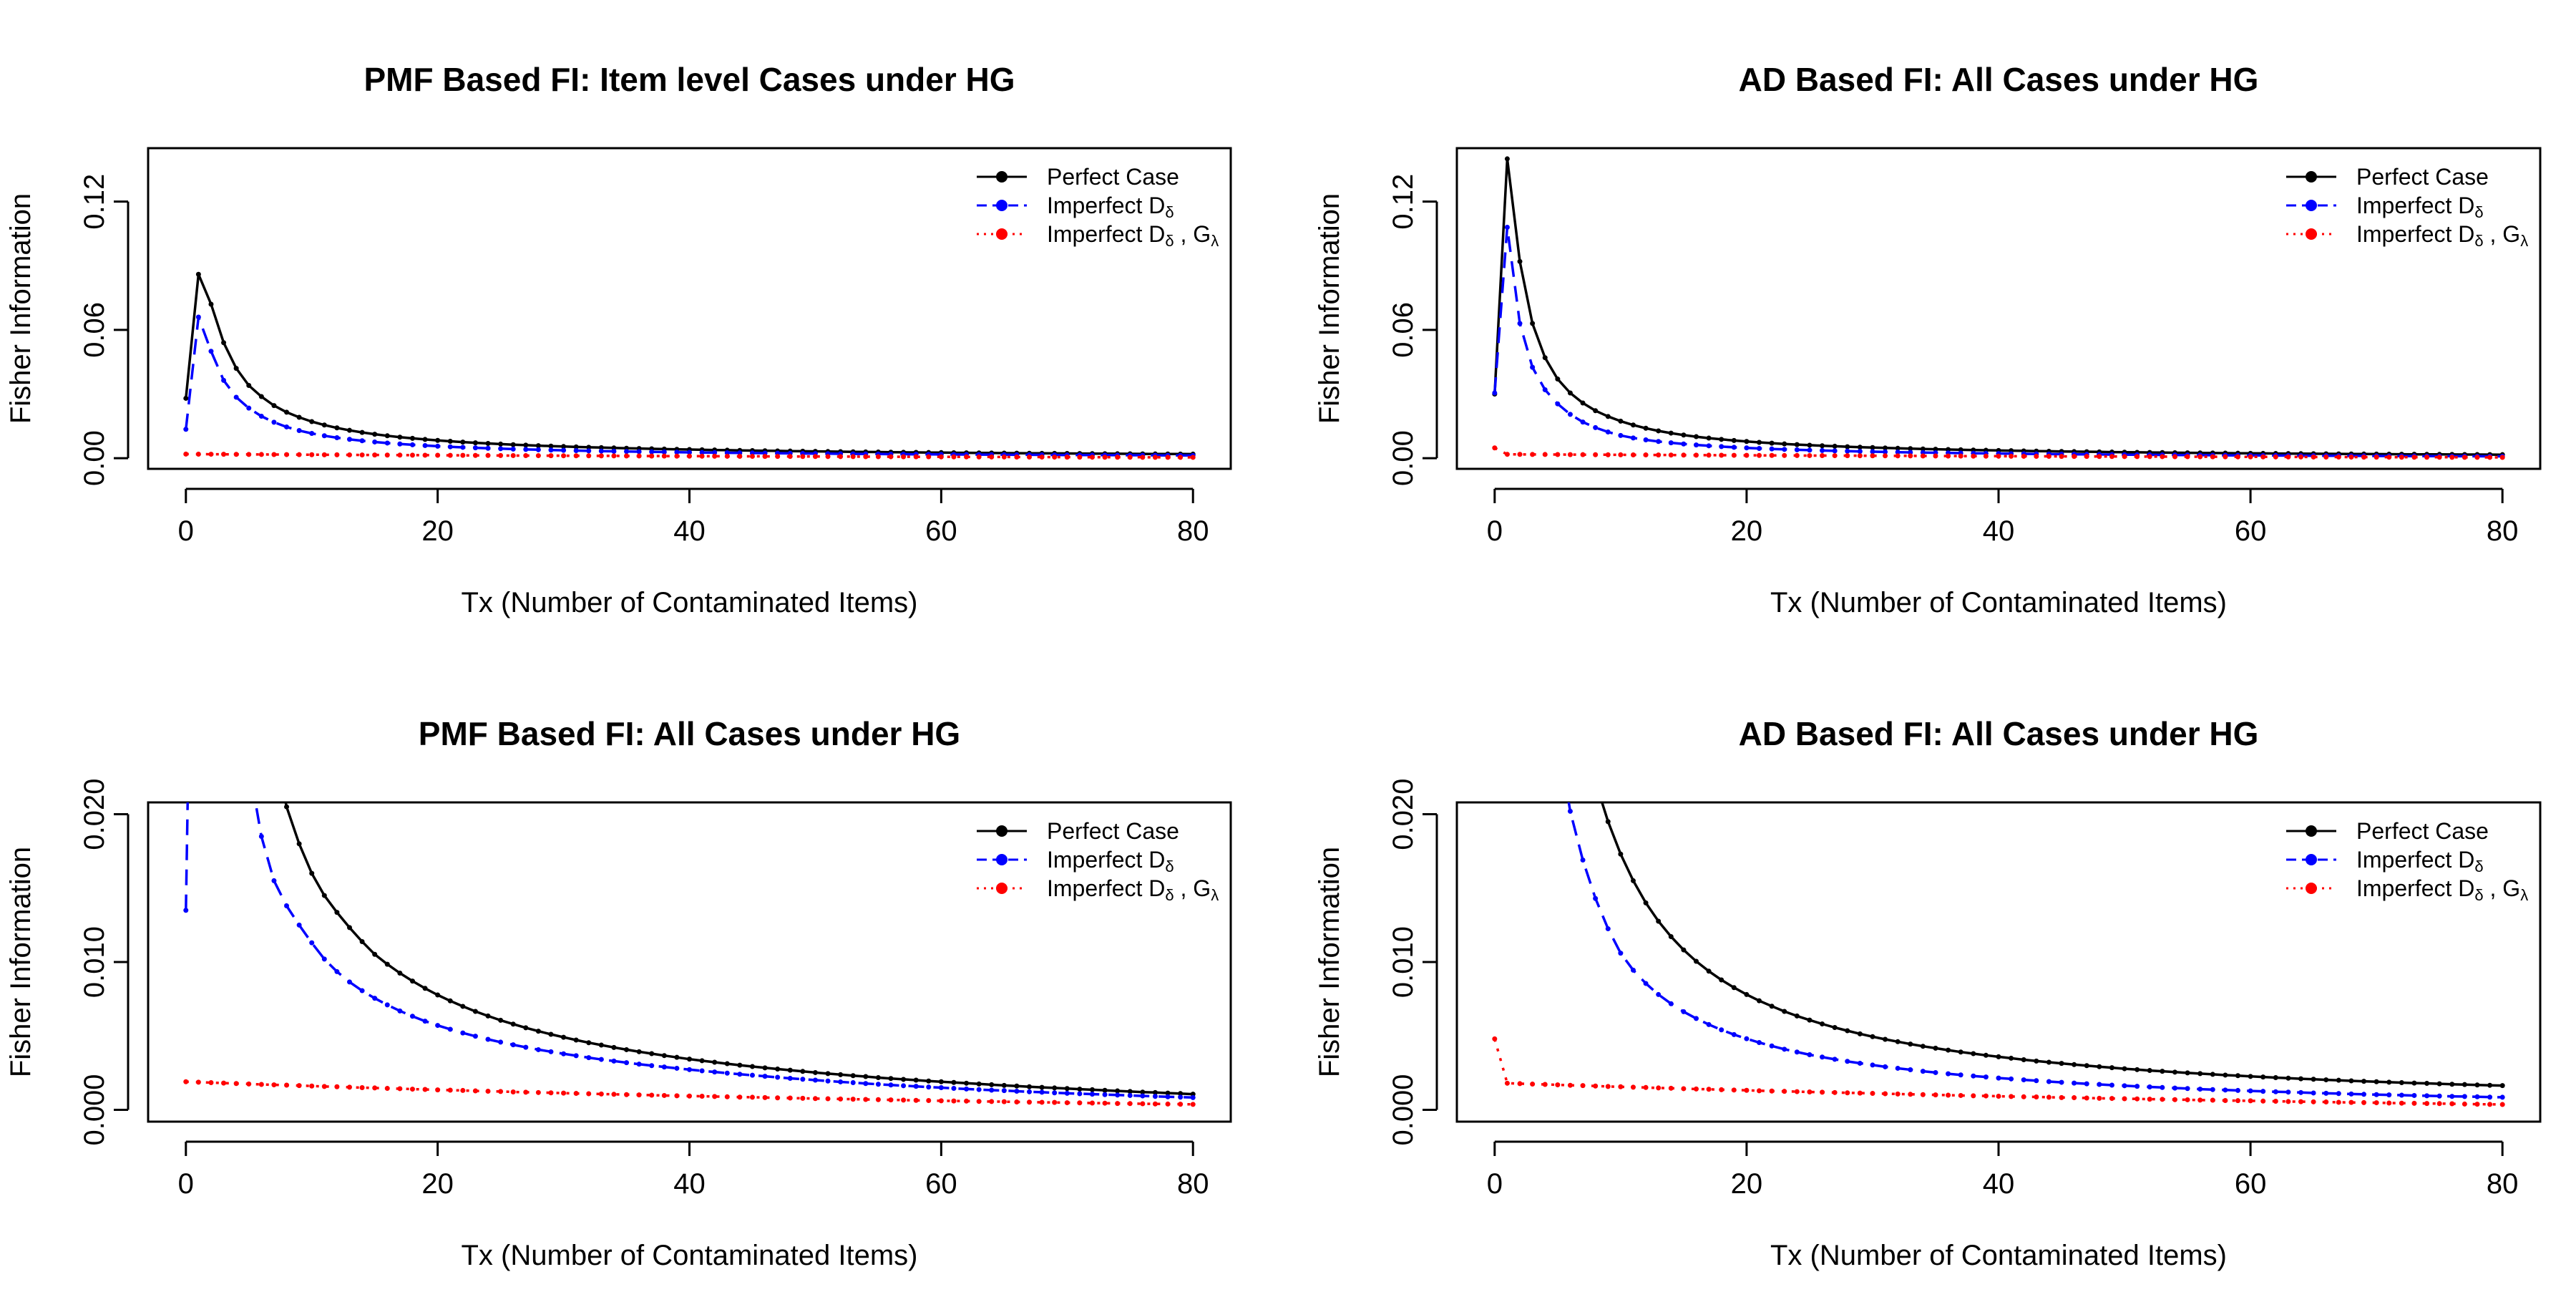 Image resolution: width=2576 pixels, height=1292 pixels. Describe the element at coordinates (1403, 1109) in the screenshot. I see `y-tick-label: 0.000` at that location.